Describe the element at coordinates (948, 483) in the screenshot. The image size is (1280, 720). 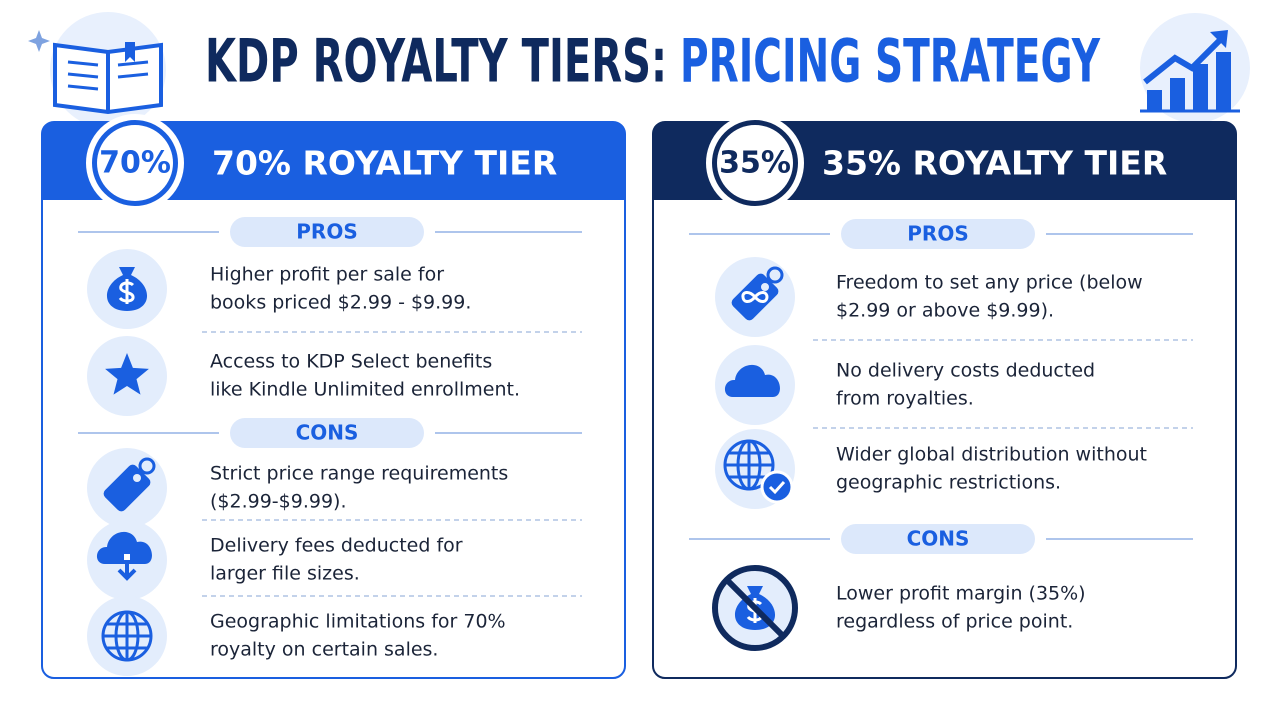
I see `pro-text: geographic restrictions.` at that location.